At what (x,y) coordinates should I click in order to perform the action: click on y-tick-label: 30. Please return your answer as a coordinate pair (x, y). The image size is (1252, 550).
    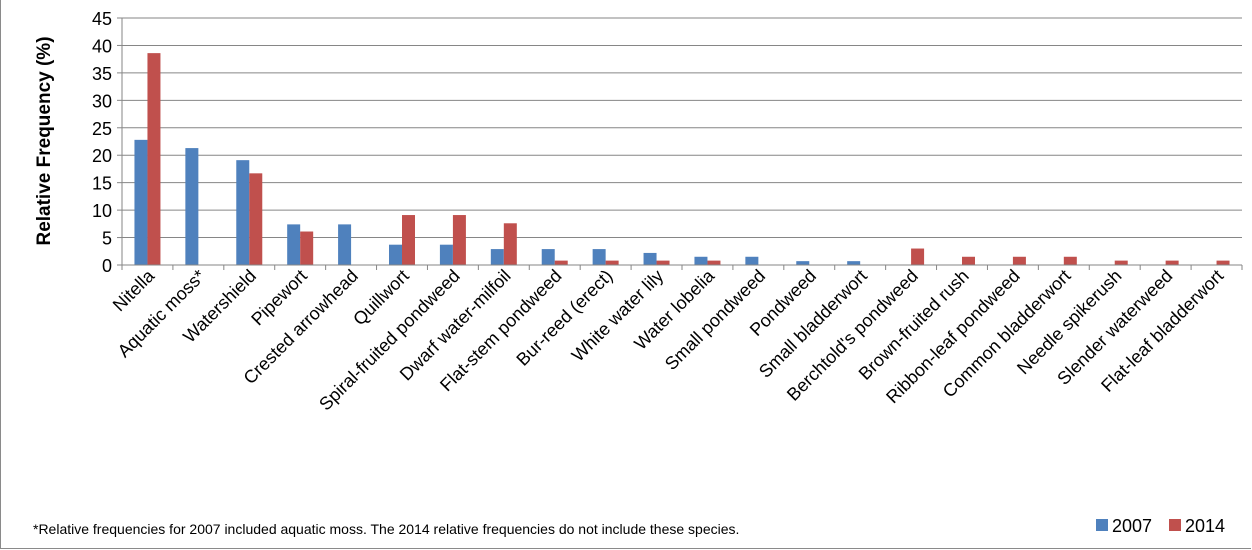
    Looking at the image, I should click on (102, 101).